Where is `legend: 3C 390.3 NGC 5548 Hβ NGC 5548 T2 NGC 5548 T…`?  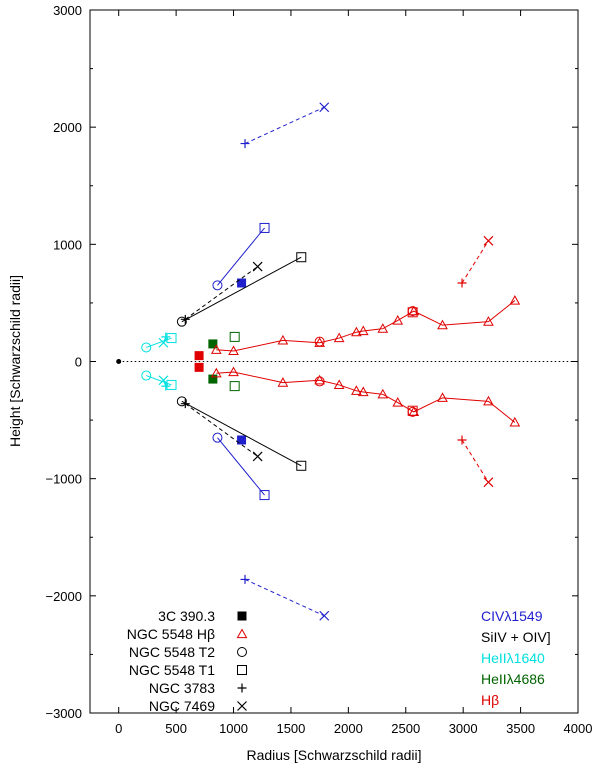 legend: 3C 390.3 NGC 5548 Hβ NGC 5548 T2 NGC 5548 T… is located at coordinates (339, 661).